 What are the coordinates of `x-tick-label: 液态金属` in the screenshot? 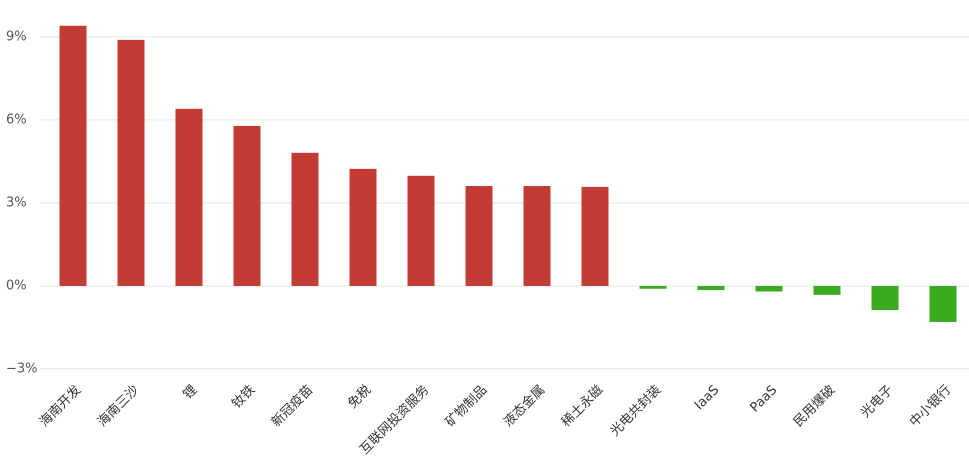 It's located at (524, 406).